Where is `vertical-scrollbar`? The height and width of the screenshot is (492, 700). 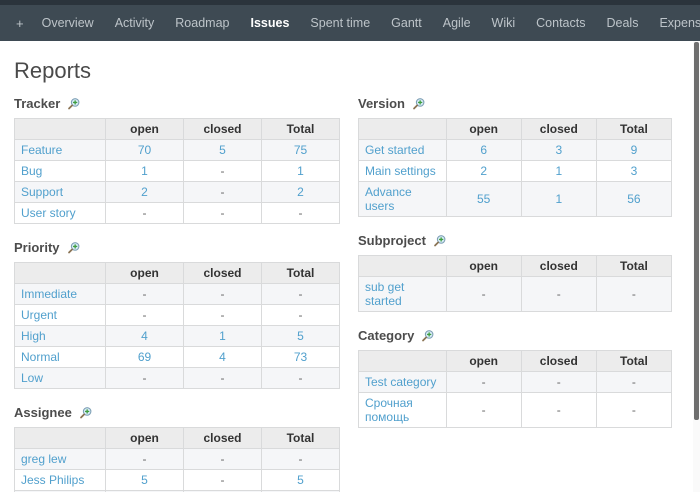 vertical-scrollbar is located at coordinates (696, 266).